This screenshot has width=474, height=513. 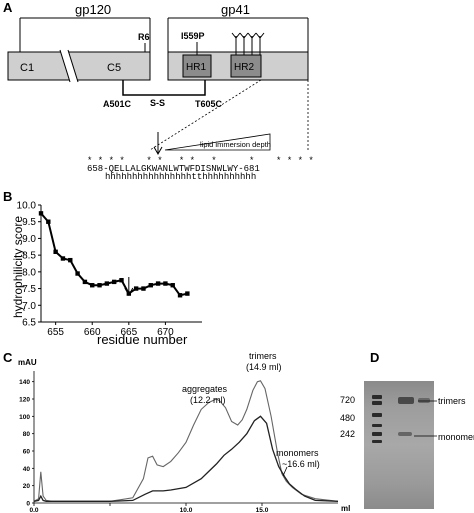 I want to click on b-ytick-label: 8.0, so click(x=29, y=272).